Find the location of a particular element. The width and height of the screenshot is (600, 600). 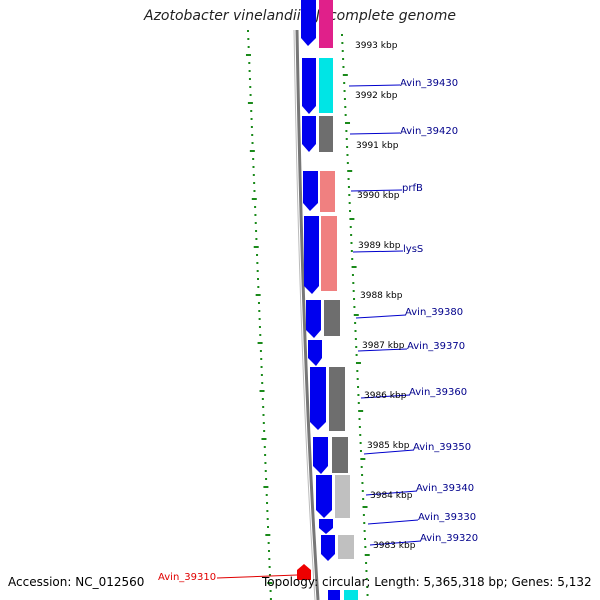

gene-label: prfB is located at coordinates (412, 188).